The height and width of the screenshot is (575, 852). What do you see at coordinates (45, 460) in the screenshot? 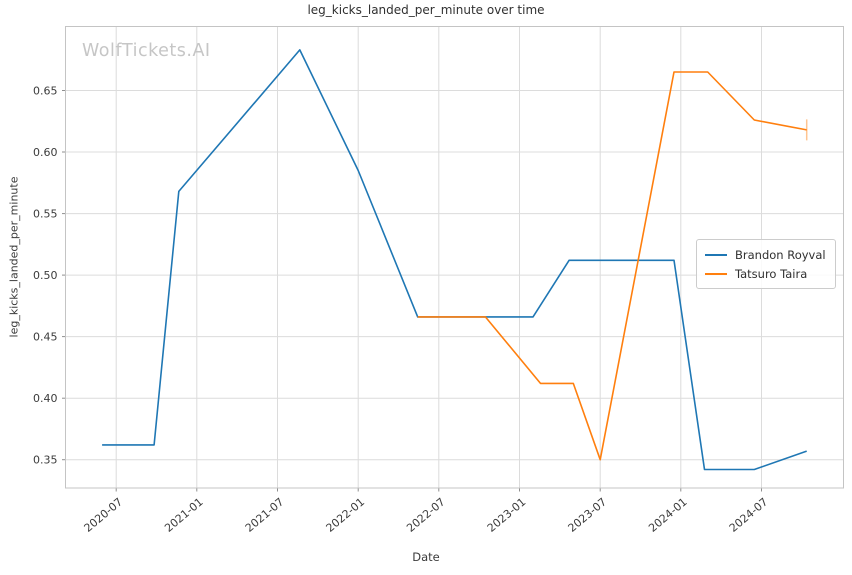
I see `svg-text: 0.35` at bounding box center [45, 460].